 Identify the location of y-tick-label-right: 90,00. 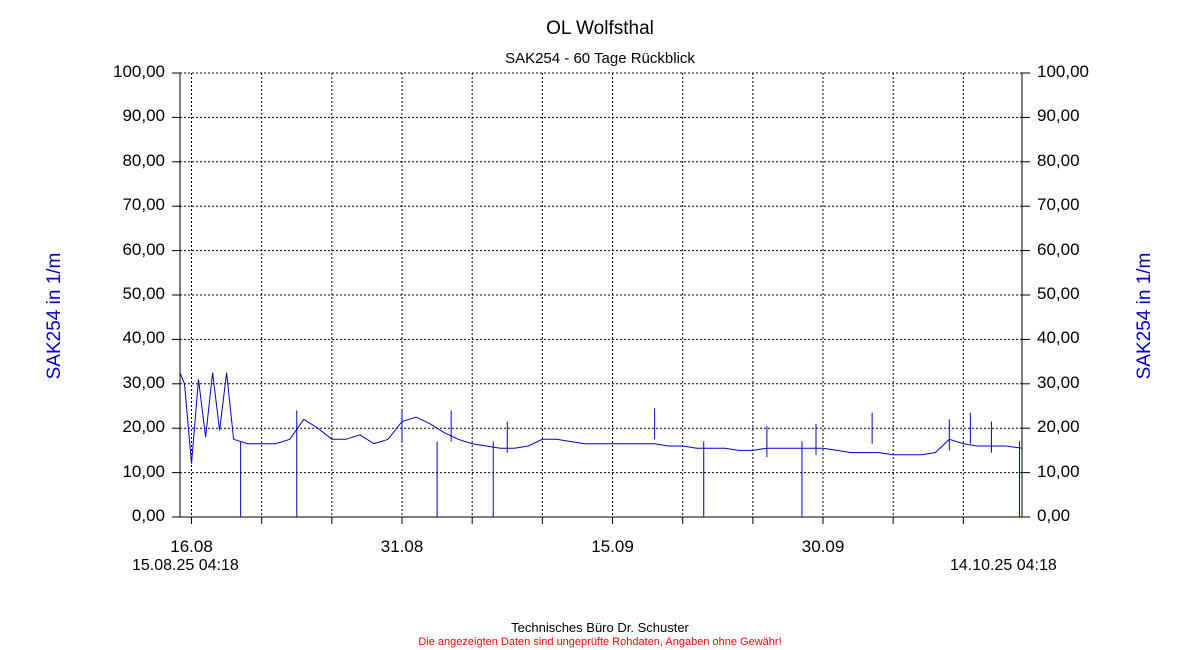
(1058, 116).